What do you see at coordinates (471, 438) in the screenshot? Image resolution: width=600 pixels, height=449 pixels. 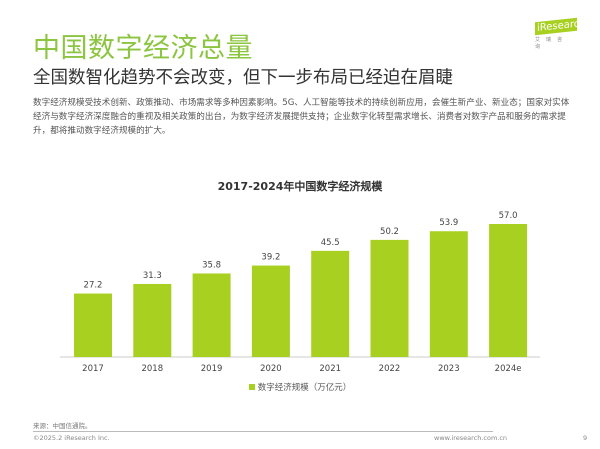 I see `website-link: www.iresearch.com.cn` at bounding box center [471, 438].